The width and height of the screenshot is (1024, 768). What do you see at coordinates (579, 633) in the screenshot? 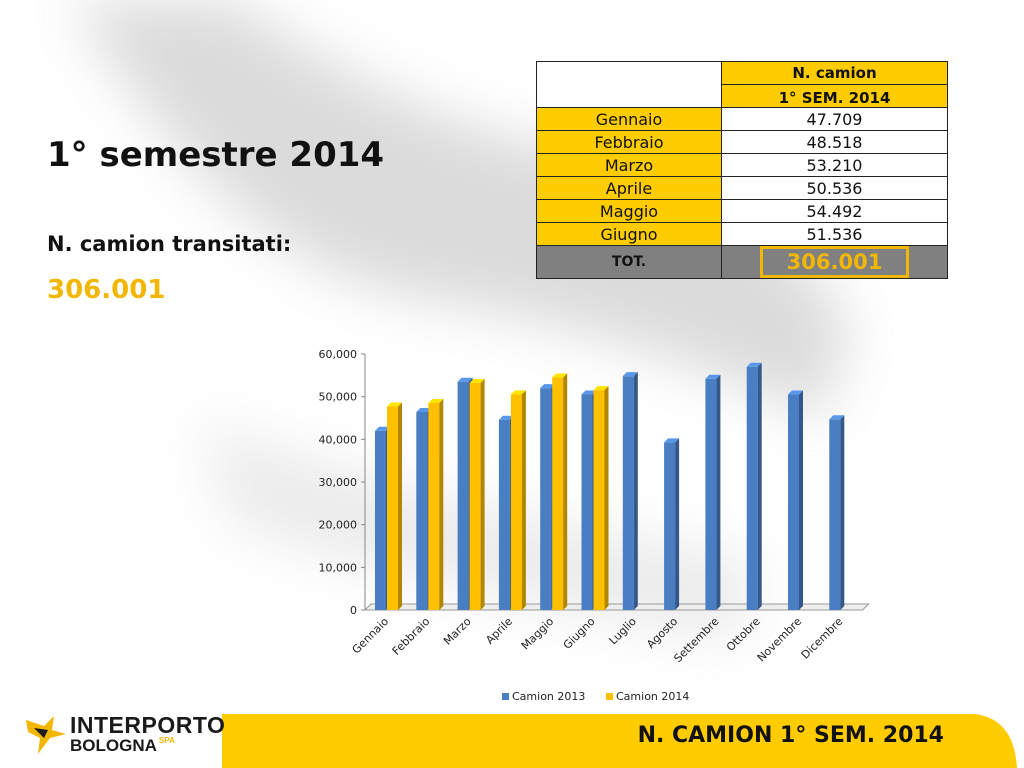
I see `x-tick-label: Giugno` at bounding box center [579, 633].